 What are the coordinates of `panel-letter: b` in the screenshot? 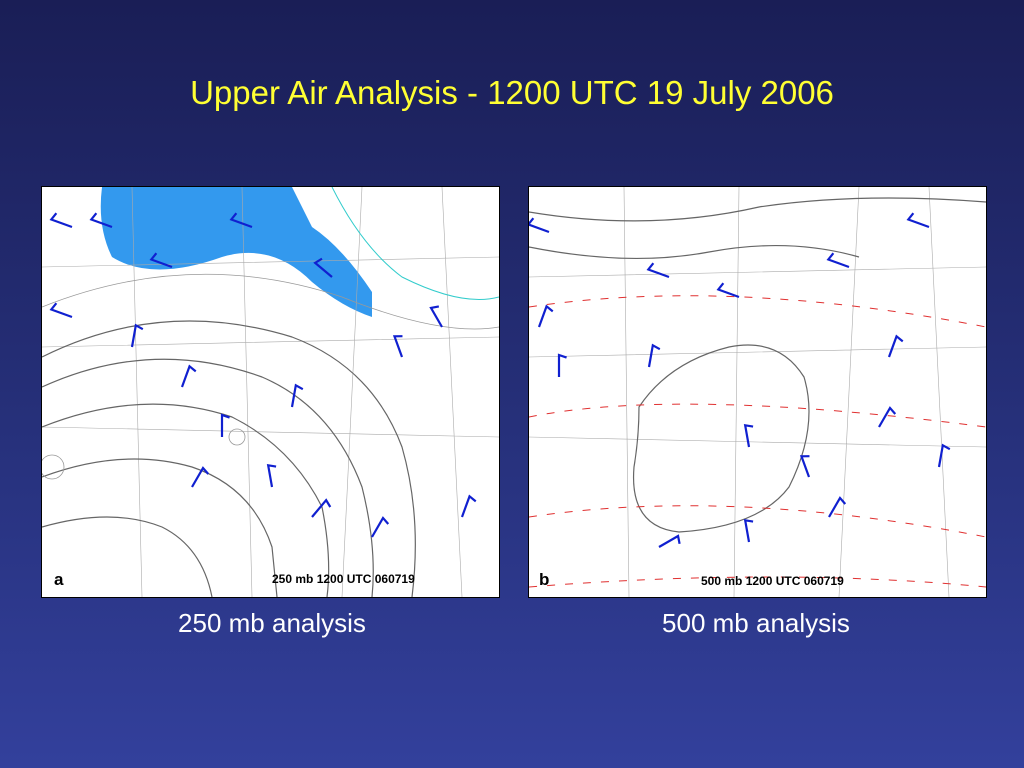 It's located at (544, 579).